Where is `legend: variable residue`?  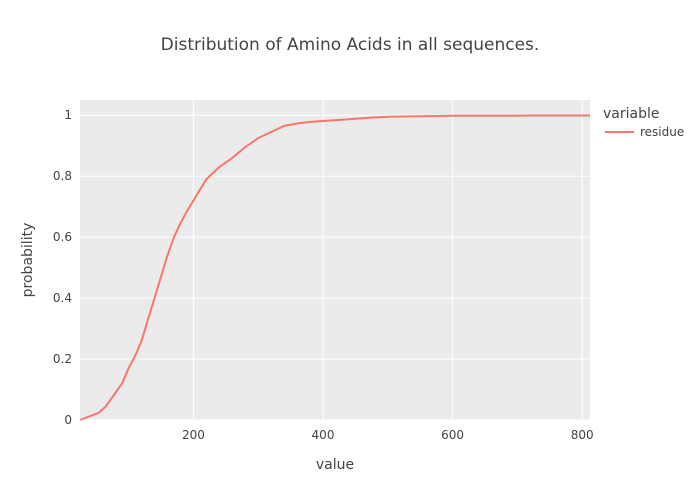
legend: variable residue is located at coordinates (643, 122).